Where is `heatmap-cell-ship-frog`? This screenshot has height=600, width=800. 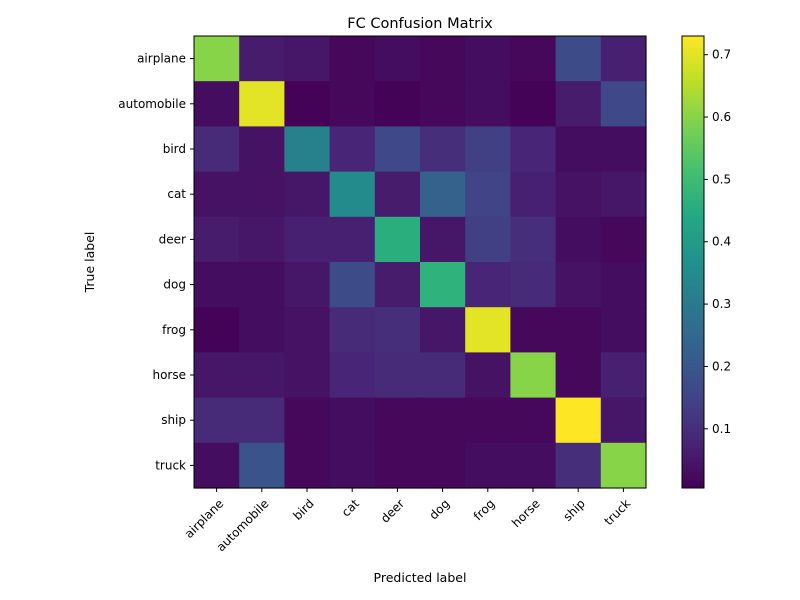 heatmap-cell-ship-frog is located at coordinates (488, 420).